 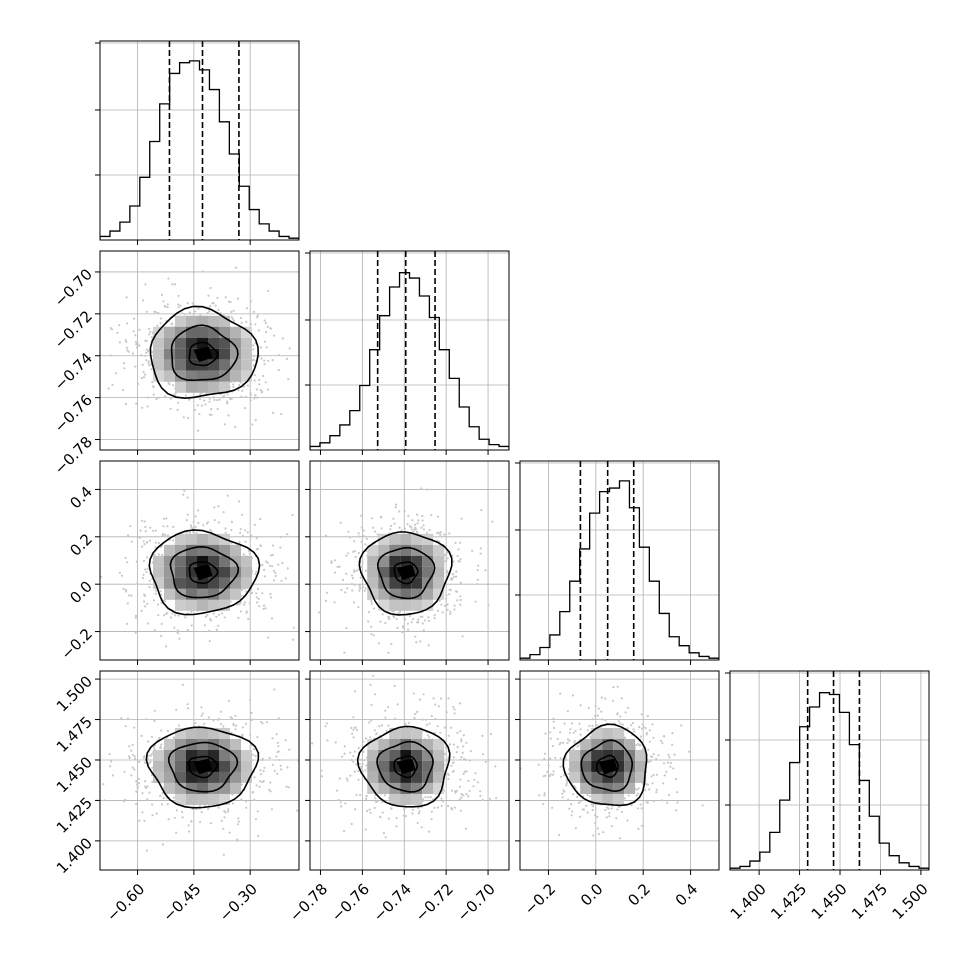 What do you see at coordinates (125, 902) in the screenshot?
I see `x-tick-label: −0.60` at bounding box center [125, 902].